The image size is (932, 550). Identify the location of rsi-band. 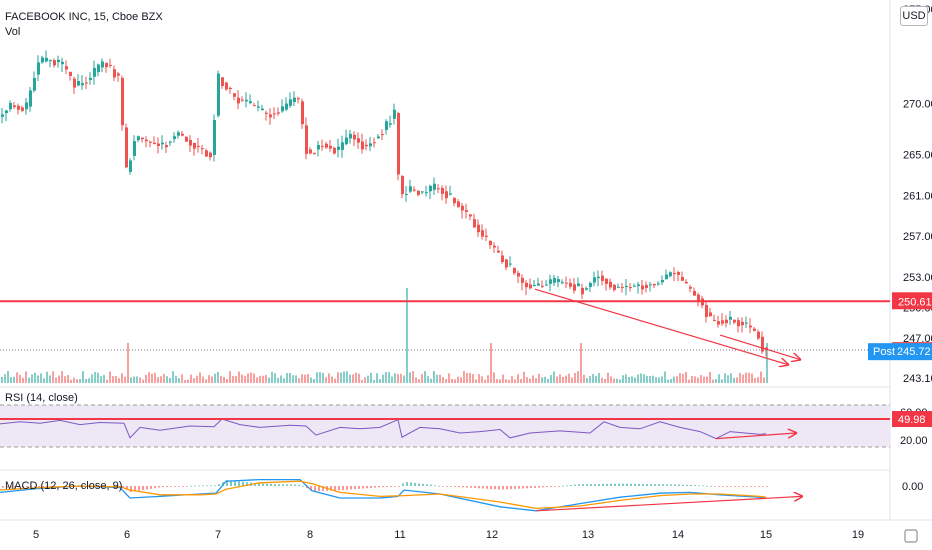
(445, 426).